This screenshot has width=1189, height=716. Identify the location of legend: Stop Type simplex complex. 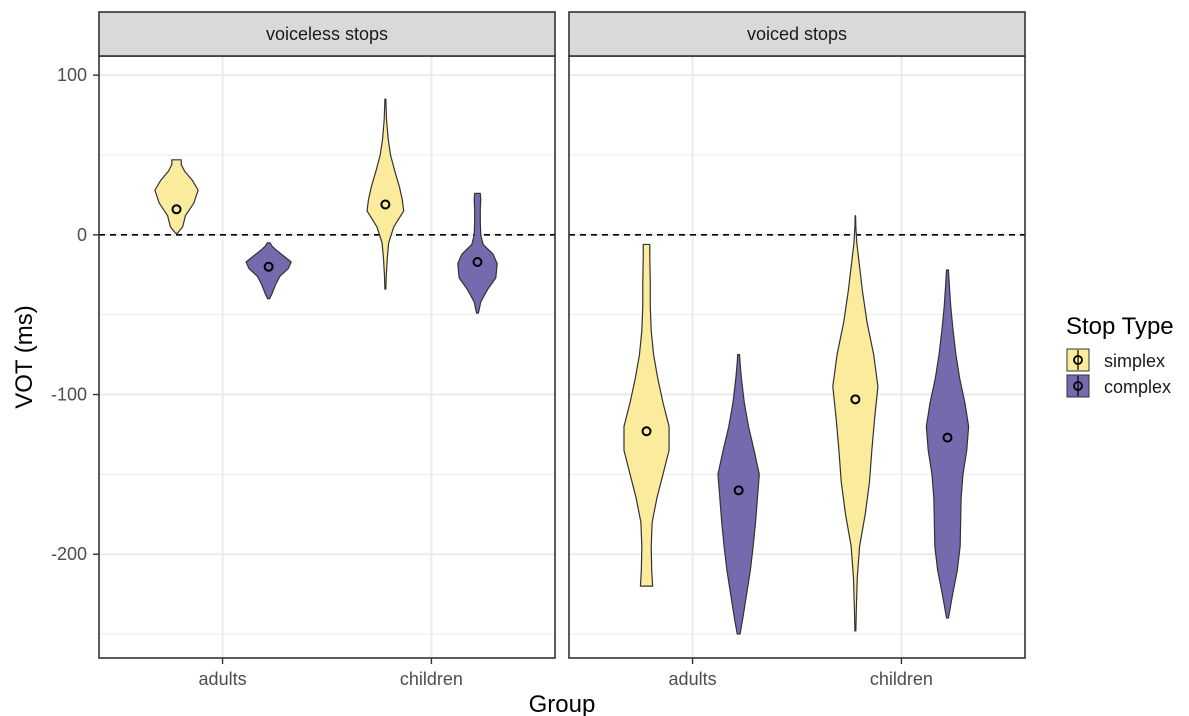
(1120, 355).